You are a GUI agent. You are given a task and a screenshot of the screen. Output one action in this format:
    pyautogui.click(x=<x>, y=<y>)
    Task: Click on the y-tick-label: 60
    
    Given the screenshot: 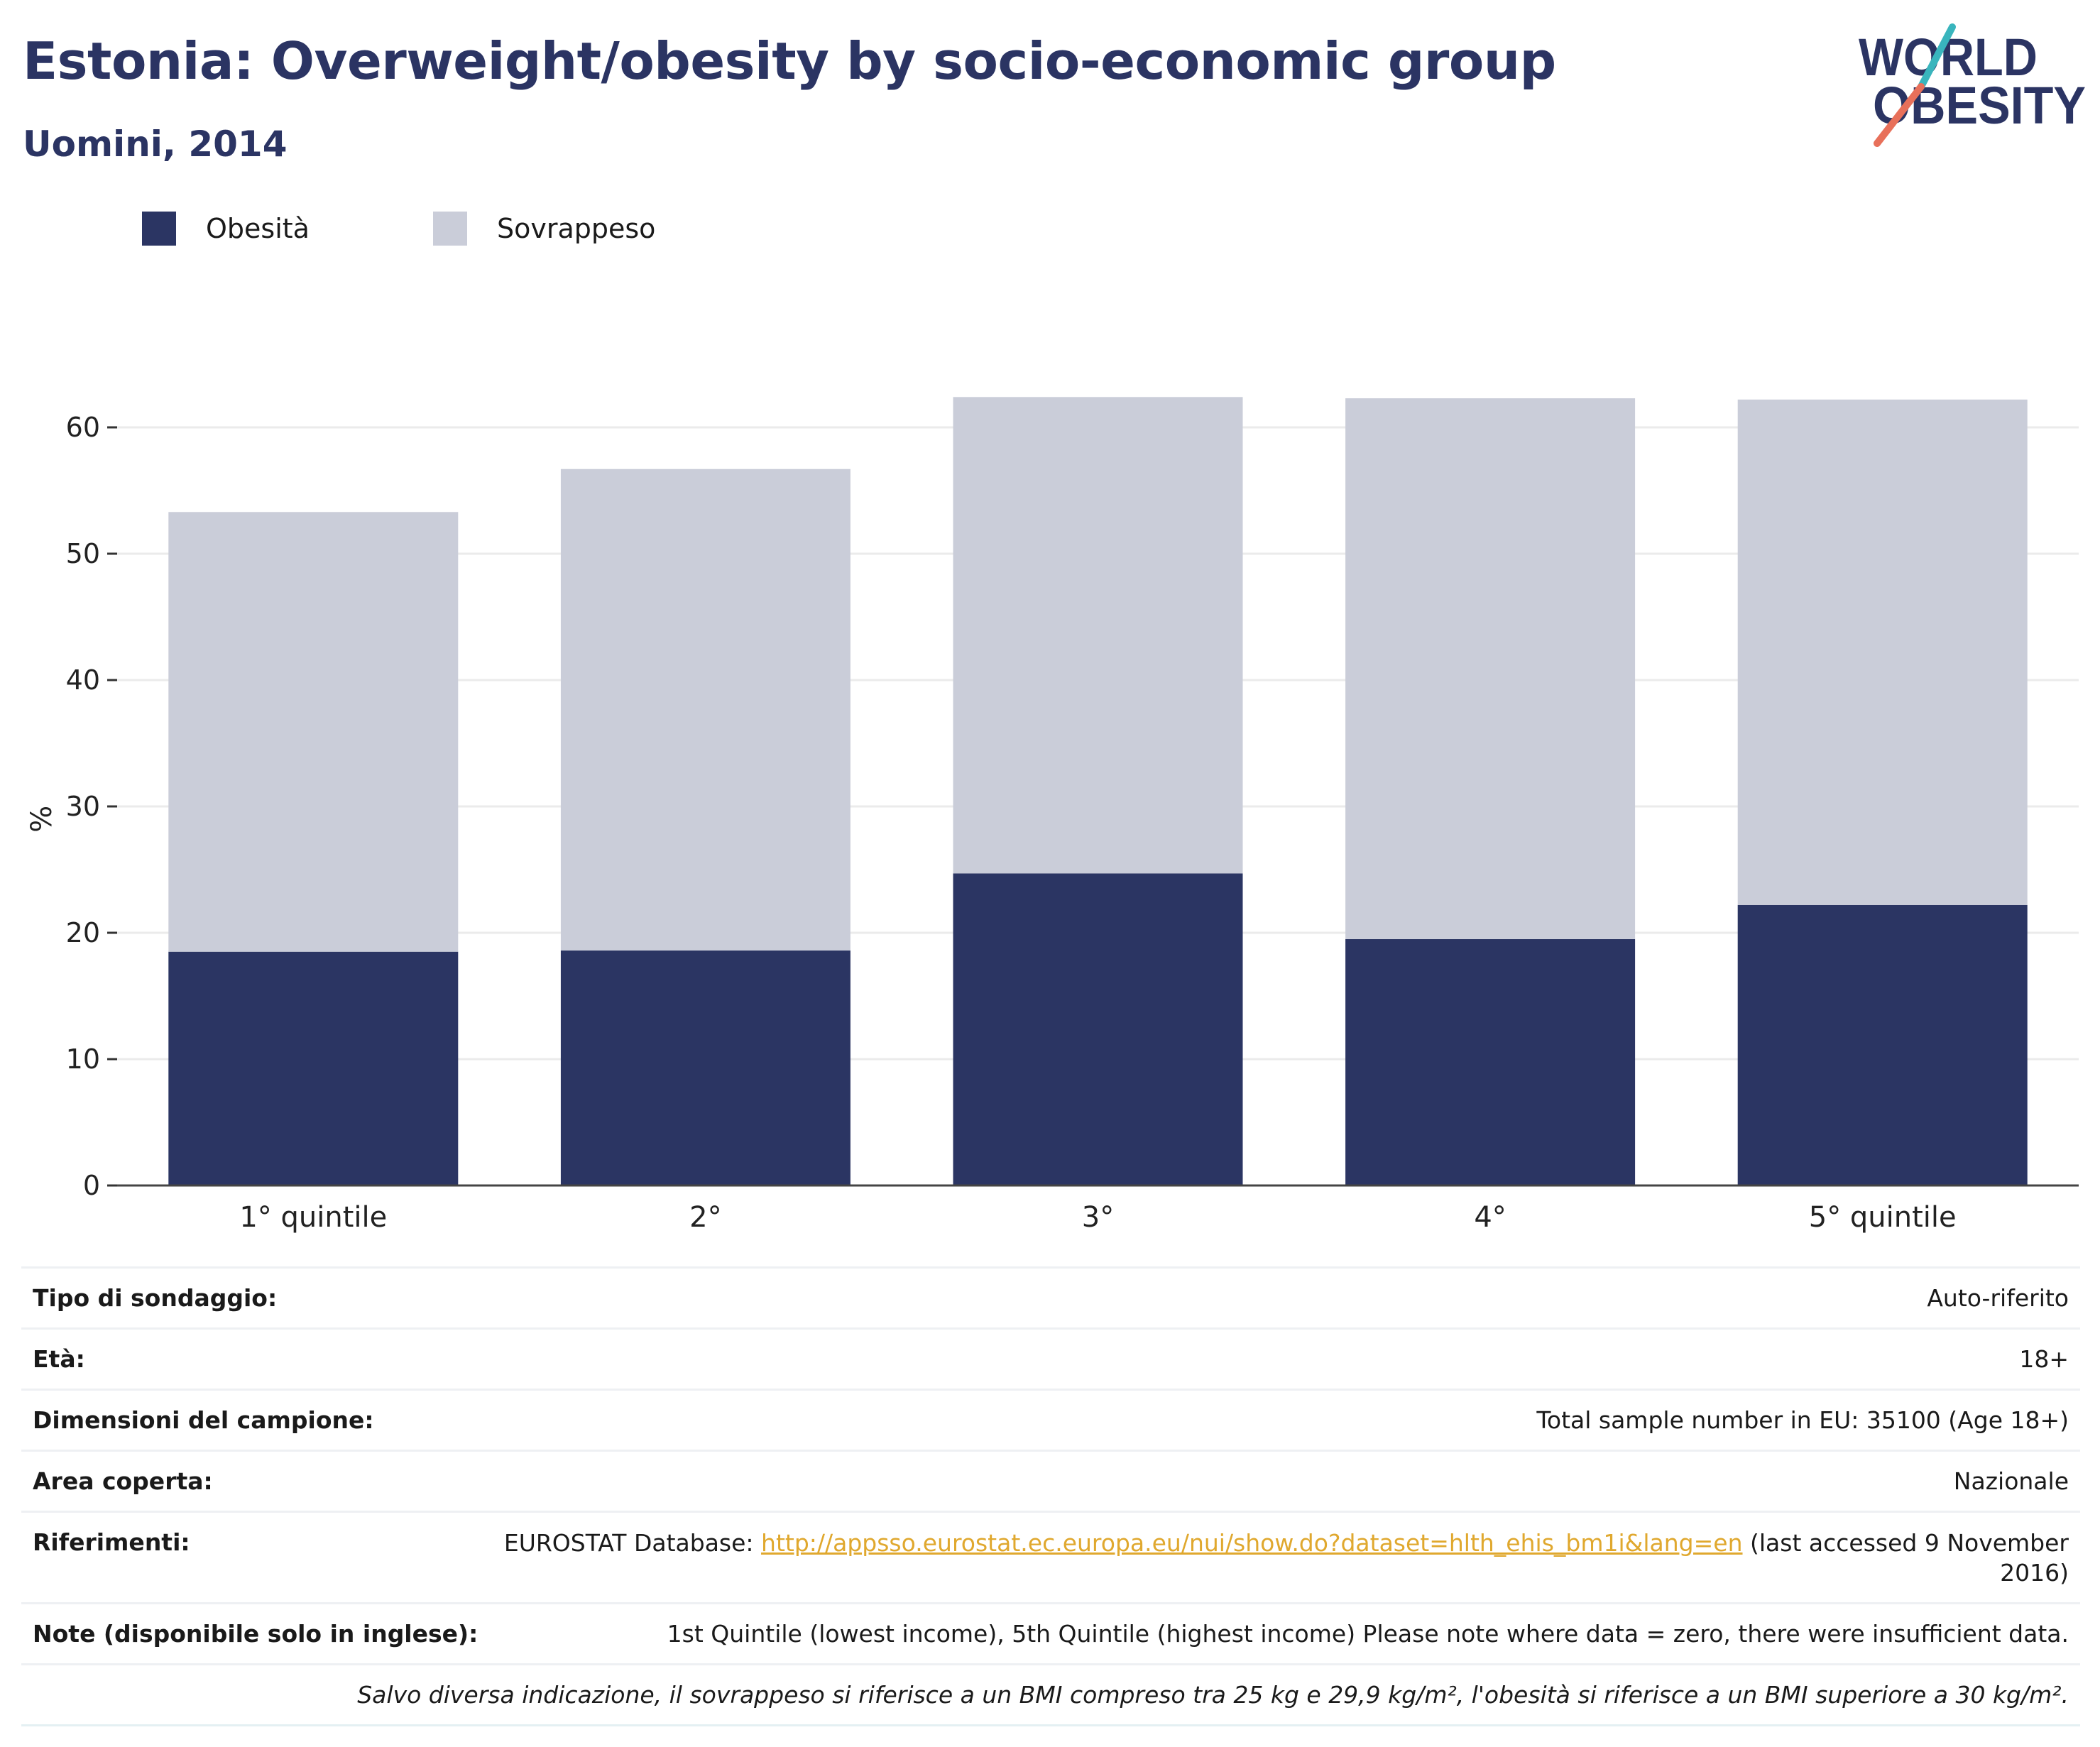 What is the action you would take?
    pyautogui.click(x=83, y=427)
    